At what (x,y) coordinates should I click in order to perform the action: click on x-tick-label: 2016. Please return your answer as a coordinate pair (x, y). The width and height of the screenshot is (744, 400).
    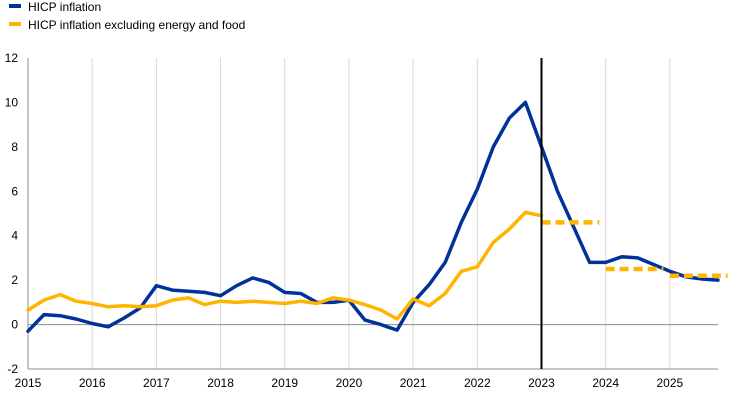
    Looking at the image, I should click on (92, 383).